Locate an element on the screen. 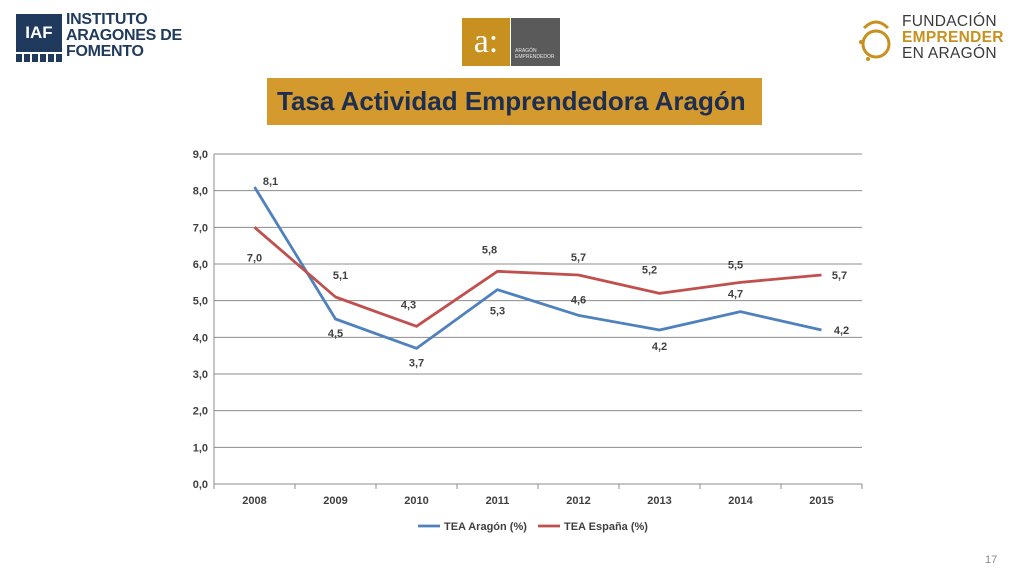  iaf-line-3: FOMENTO is located at coordinates (105, 51).